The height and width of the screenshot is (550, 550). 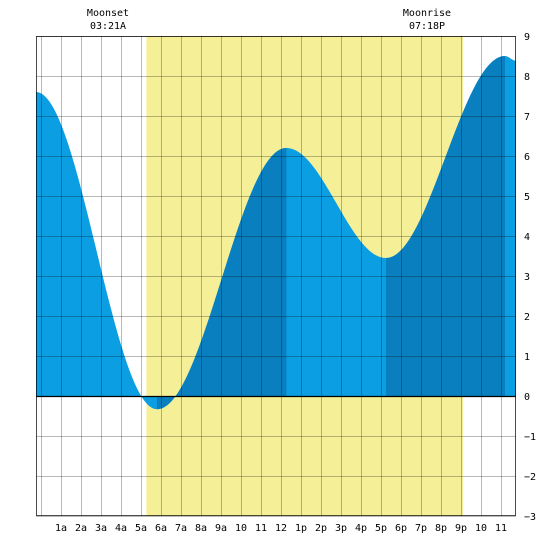 I want to click on x-tick-label: 4a, so click(x=121, y=528).